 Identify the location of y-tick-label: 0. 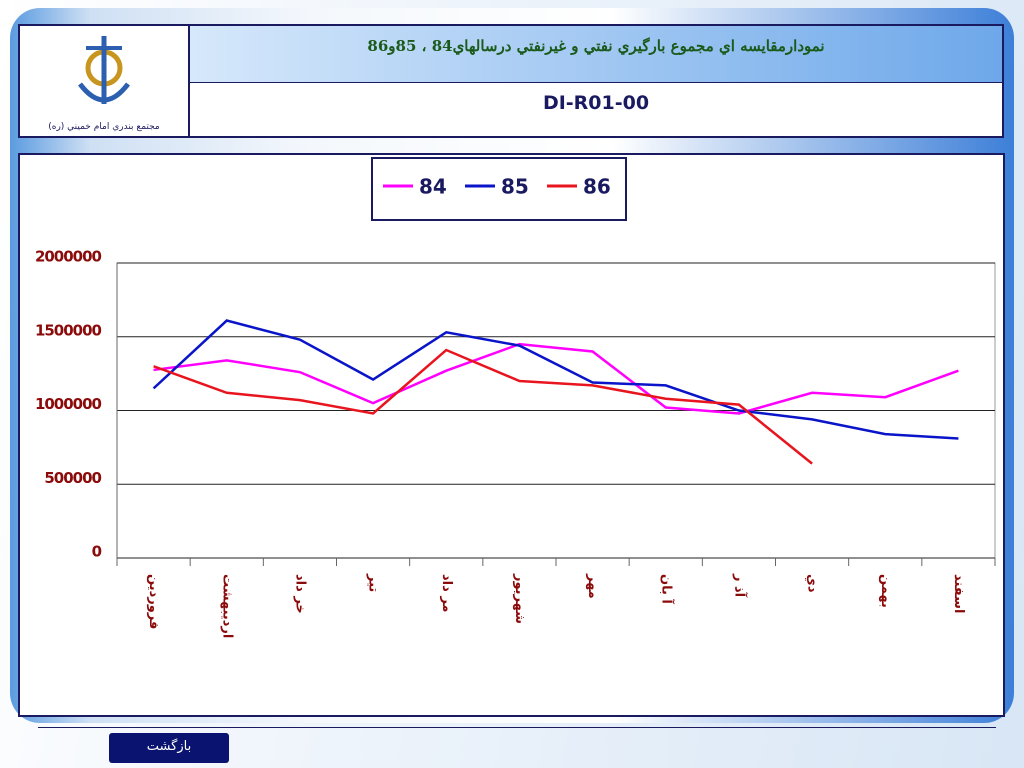
(97, 552).